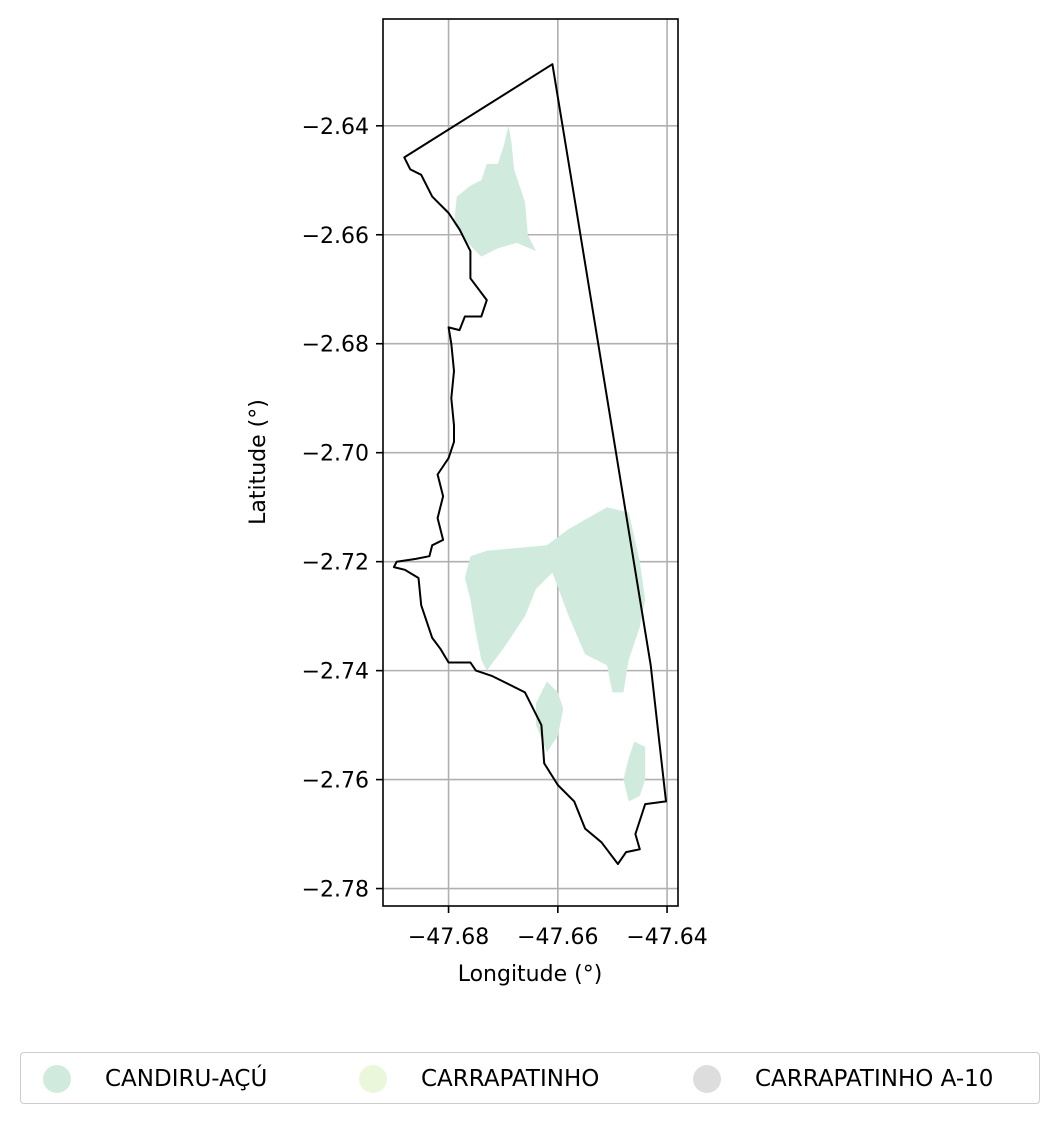  I want to click on y-tick-label: −2.70, so click(335, 454).